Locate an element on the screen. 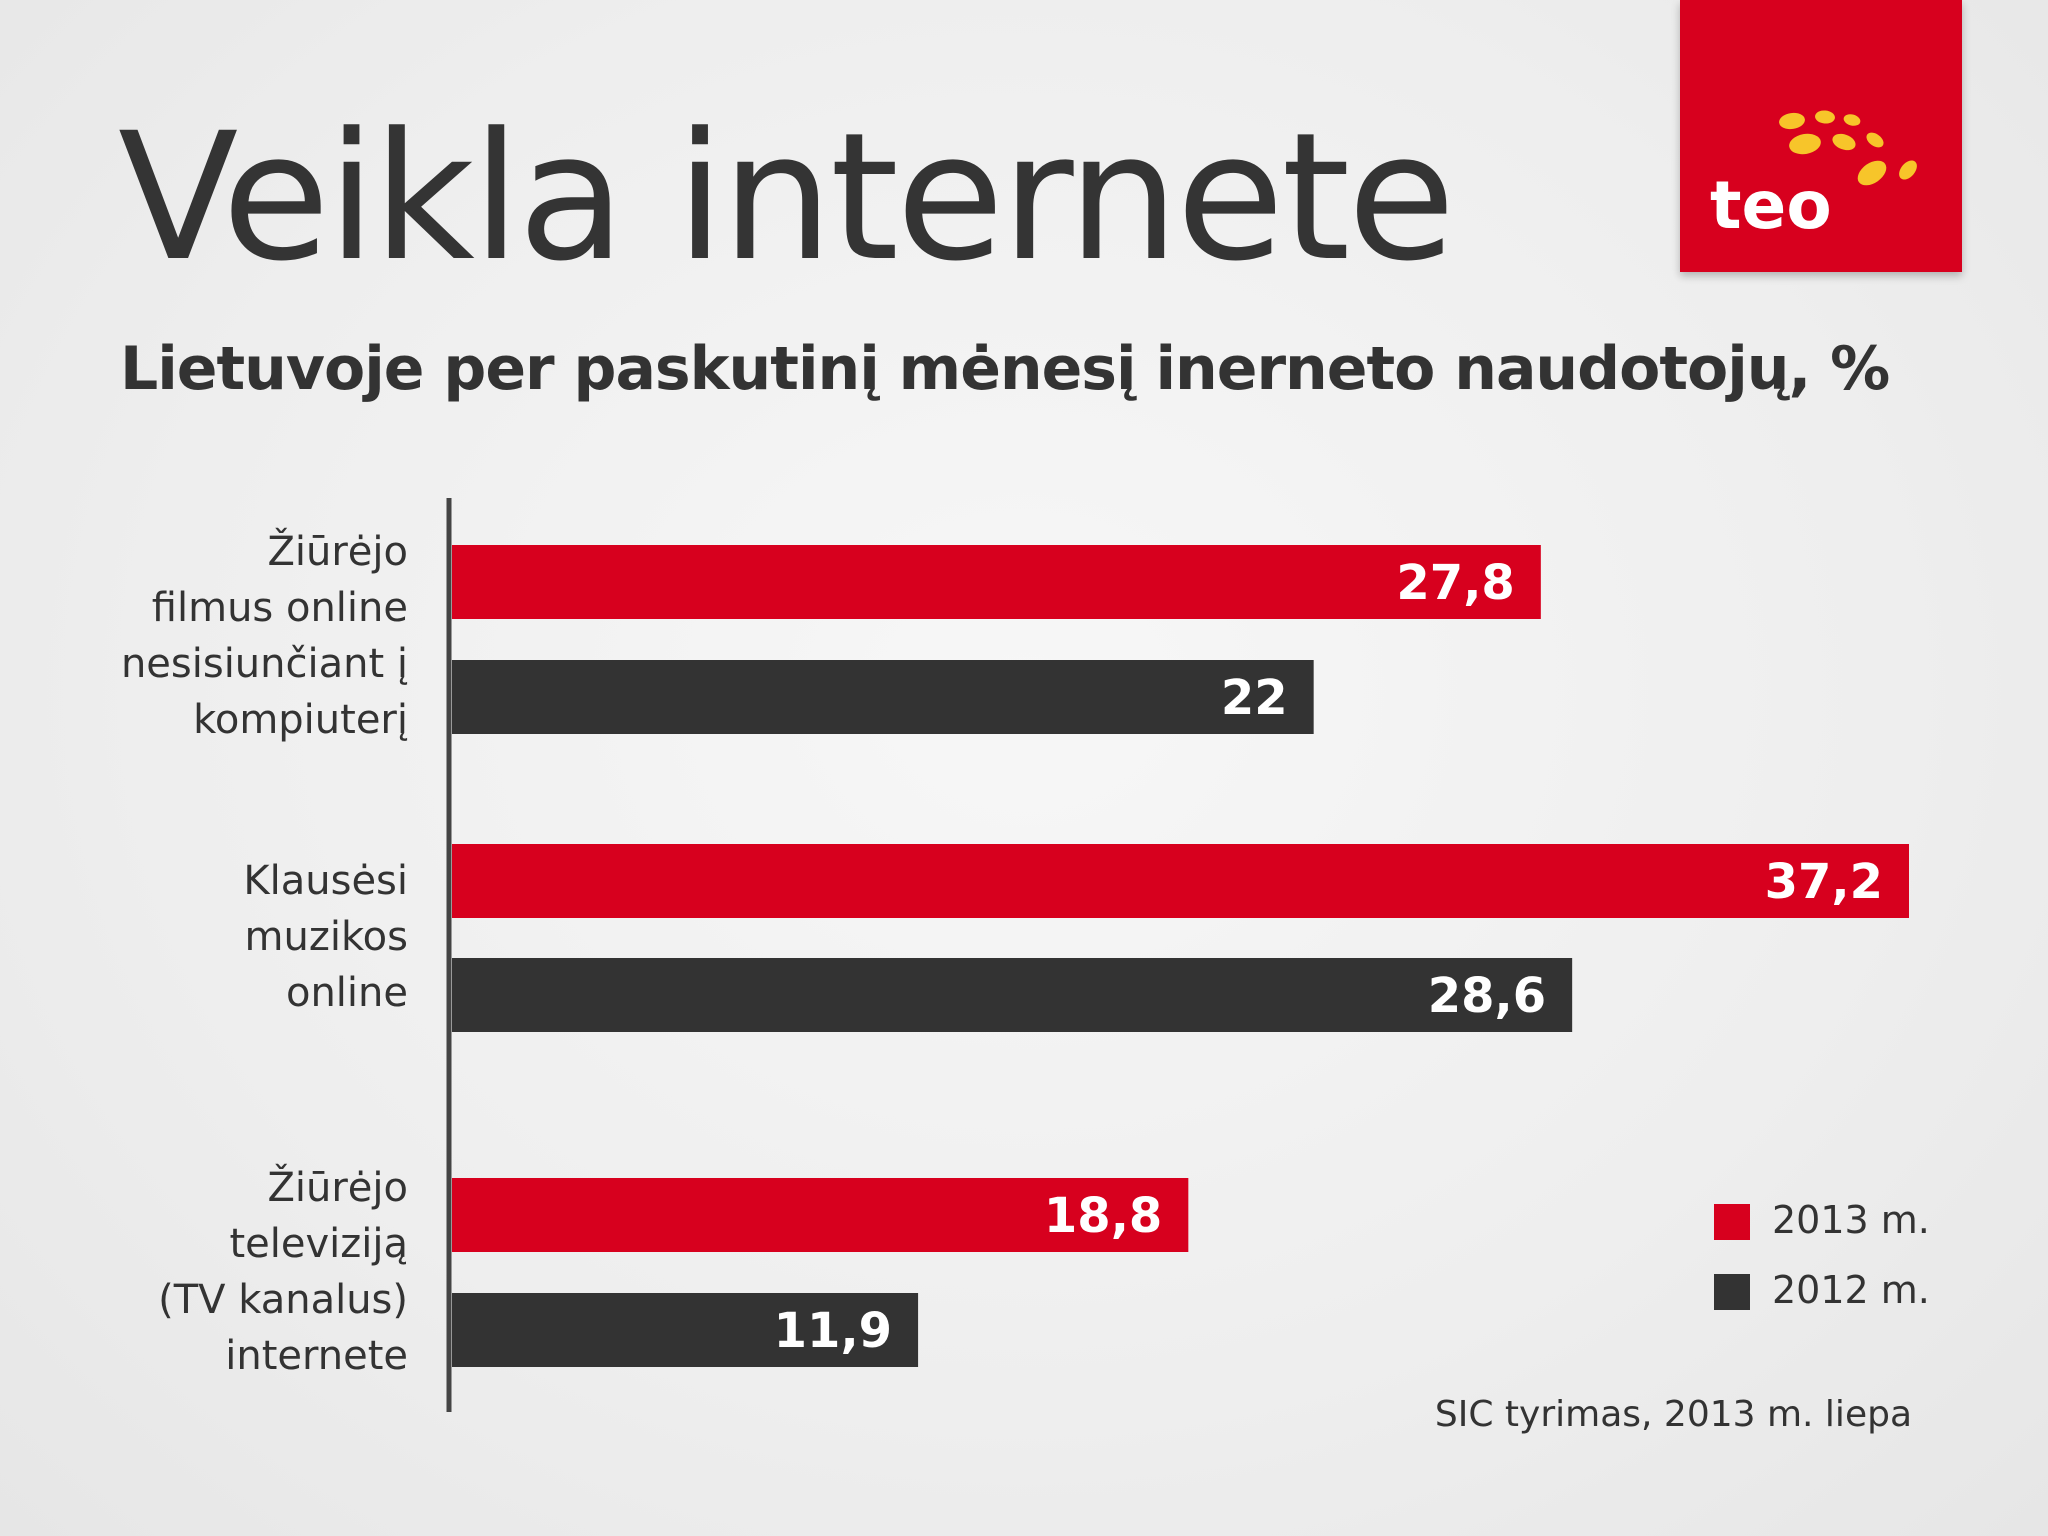 This screenshot has height=1536, width=2048. chart-title: Veikla internete is located at coordinates (787, 197).